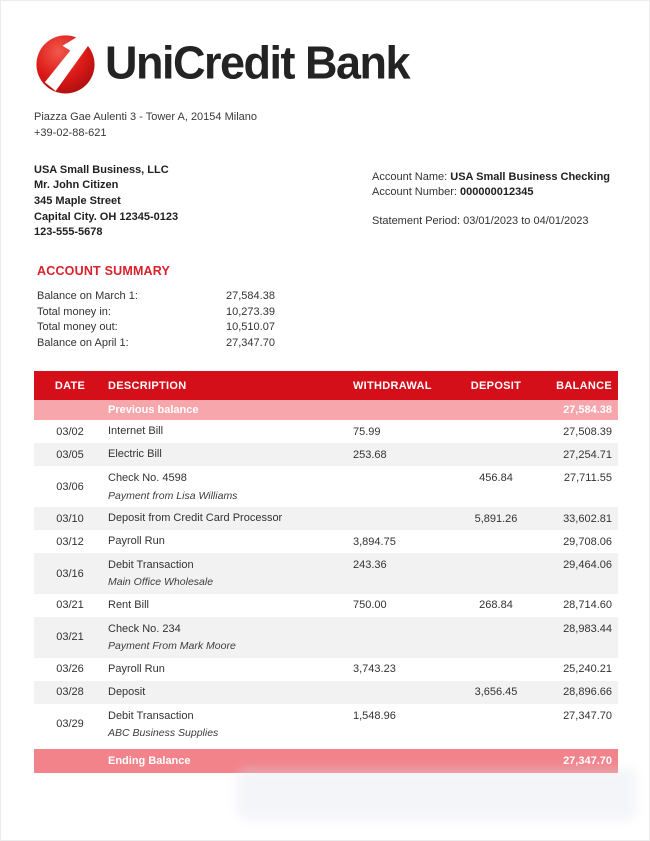 Image resolution: width=650 pixels, height=841 pixels. Describe the element at coordinates (229, 605) in the screenshot. I see `cell-description: Rent Bill` at that location.